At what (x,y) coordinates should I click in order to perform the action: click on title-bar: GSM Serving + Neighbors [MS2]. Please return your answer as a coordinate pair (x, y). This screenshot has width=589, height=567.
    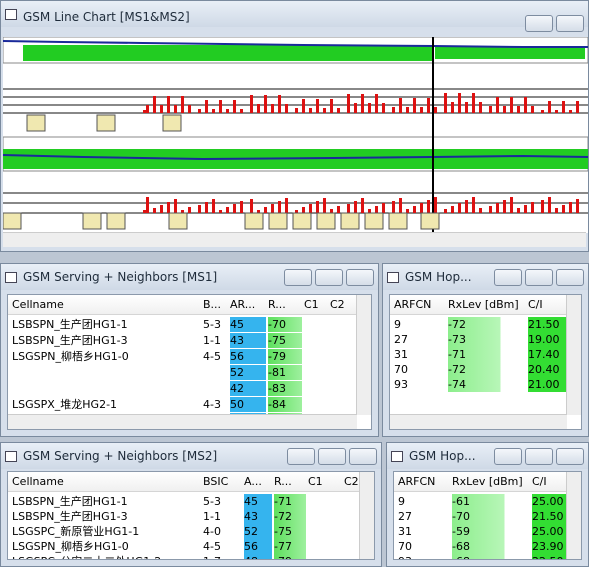
    Looking at the image, I should click on (191, 456).